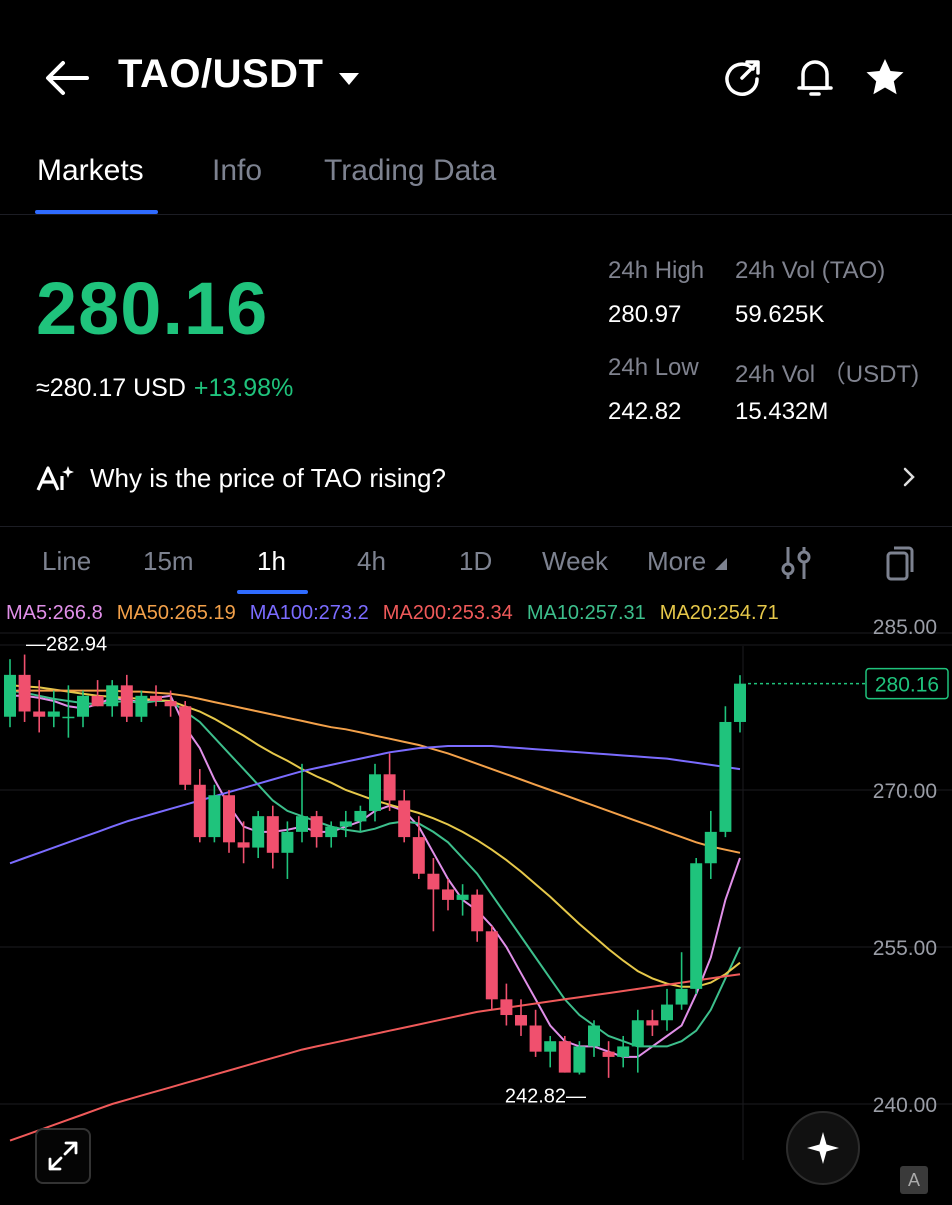 The height and width of the screenshot is (1205, 952). I want to click on ai-assistant-button, so click(823, 1148).